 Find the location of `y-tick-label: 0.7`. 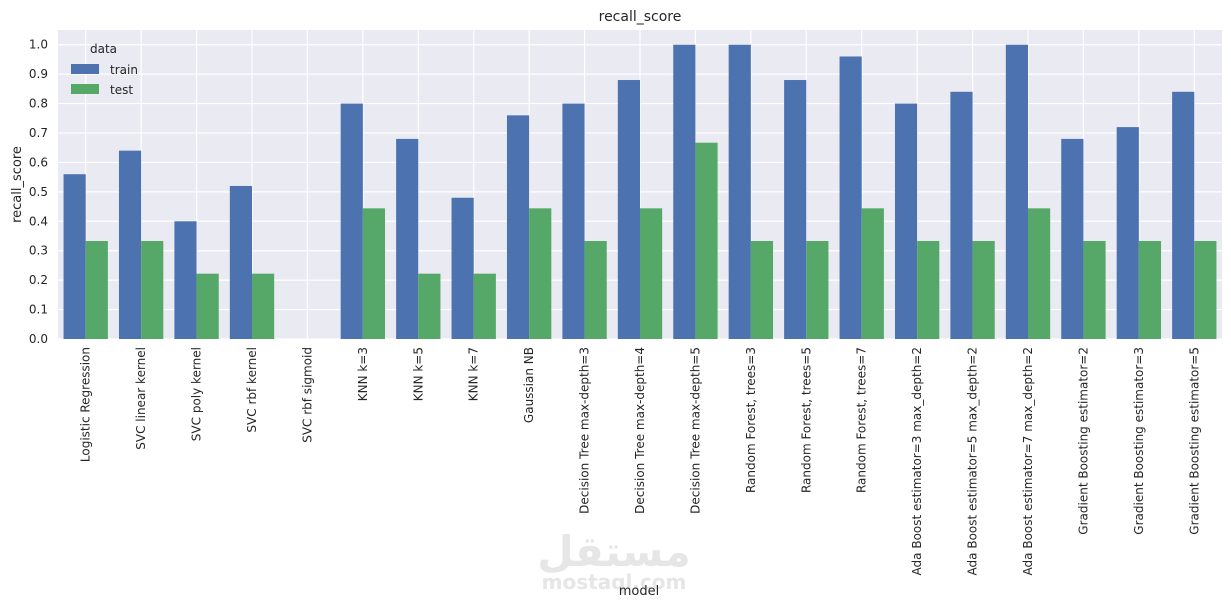

y-tick-label: 0.7 is located at coordinates (38, 133).